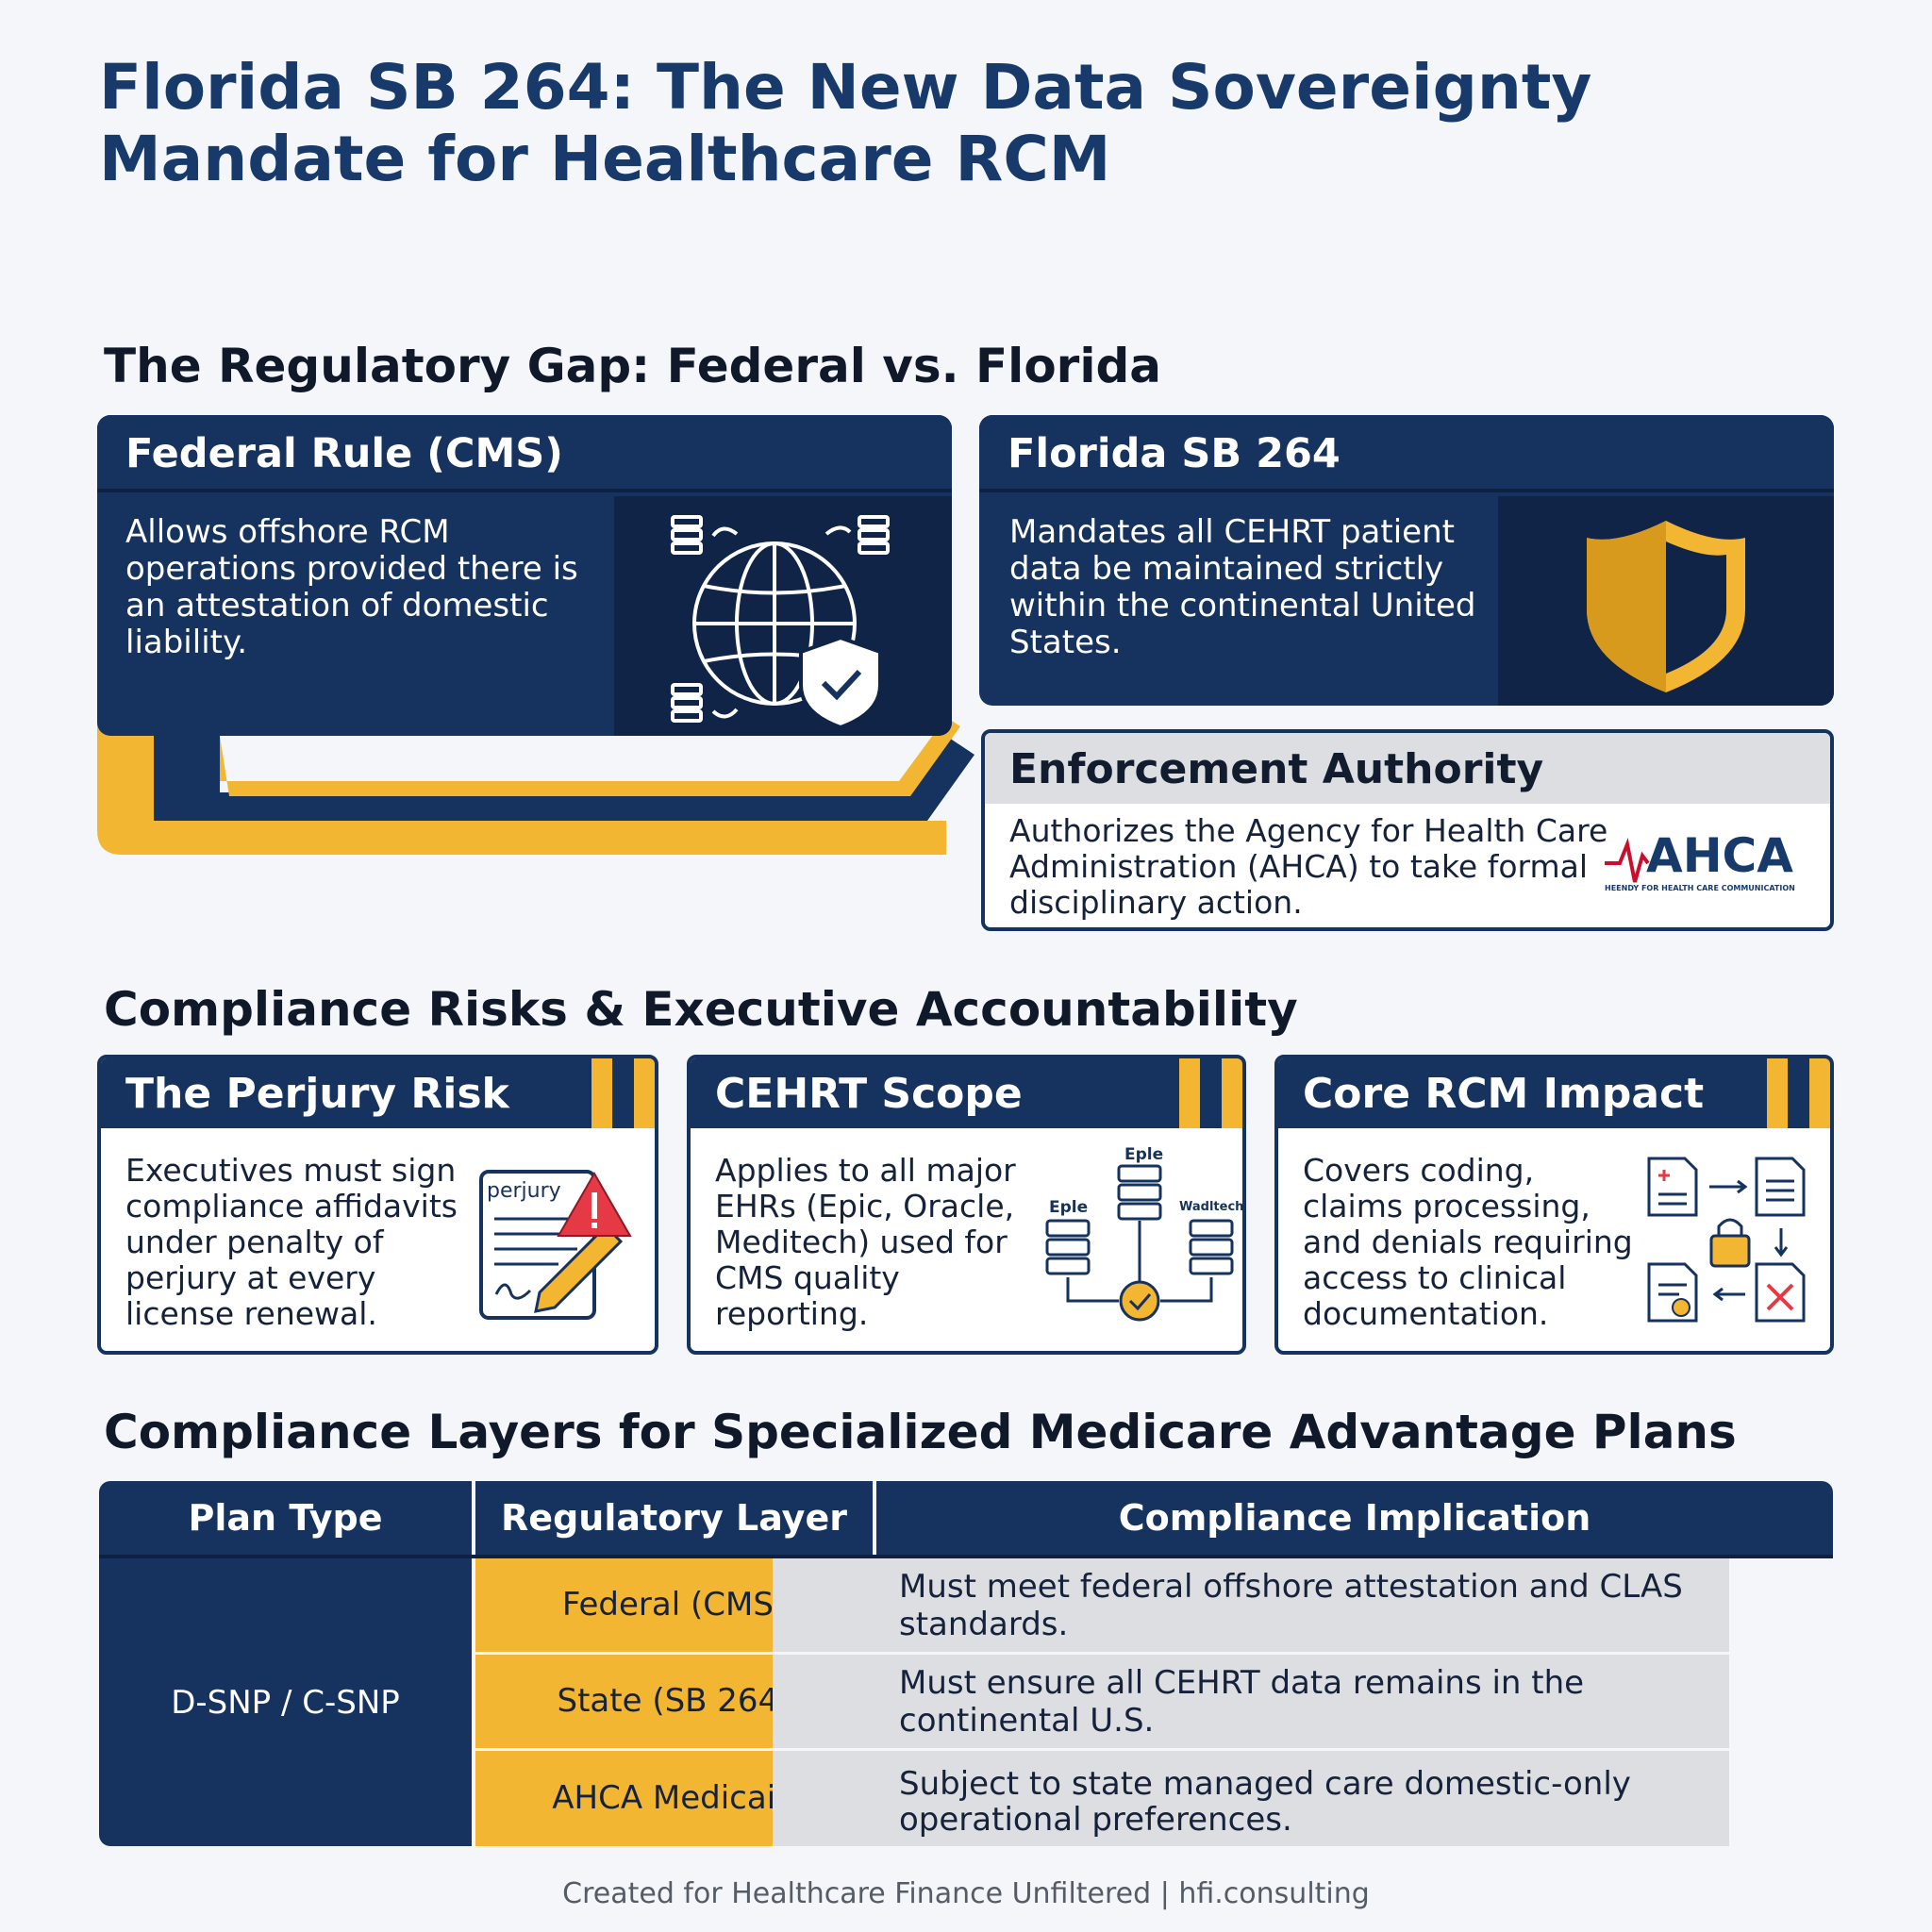 Image resolution: width=1932 pixels, height=1932 pixels. I want to click on core-rcm-impact-title-text: Core RCM Impact, so click(1504, 1094).